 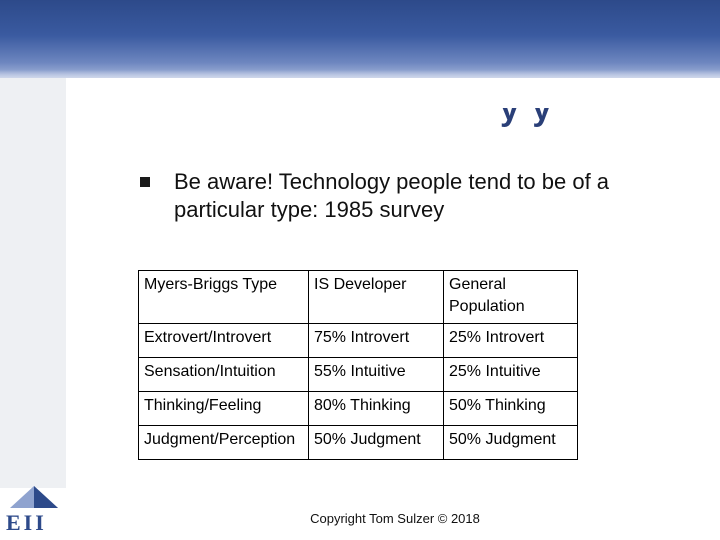 I want to click on header-band, so click(x=360, y=39).